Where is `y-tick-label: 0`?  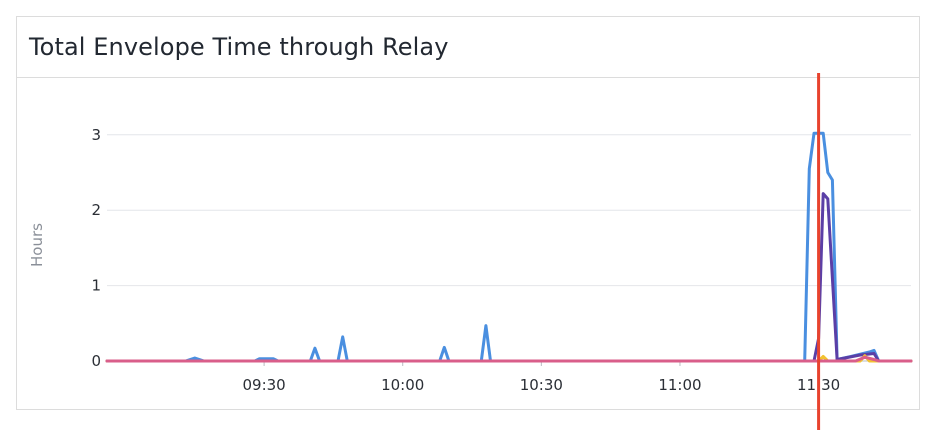 y-tick-label: 0 is located at coordinates (96, 361).